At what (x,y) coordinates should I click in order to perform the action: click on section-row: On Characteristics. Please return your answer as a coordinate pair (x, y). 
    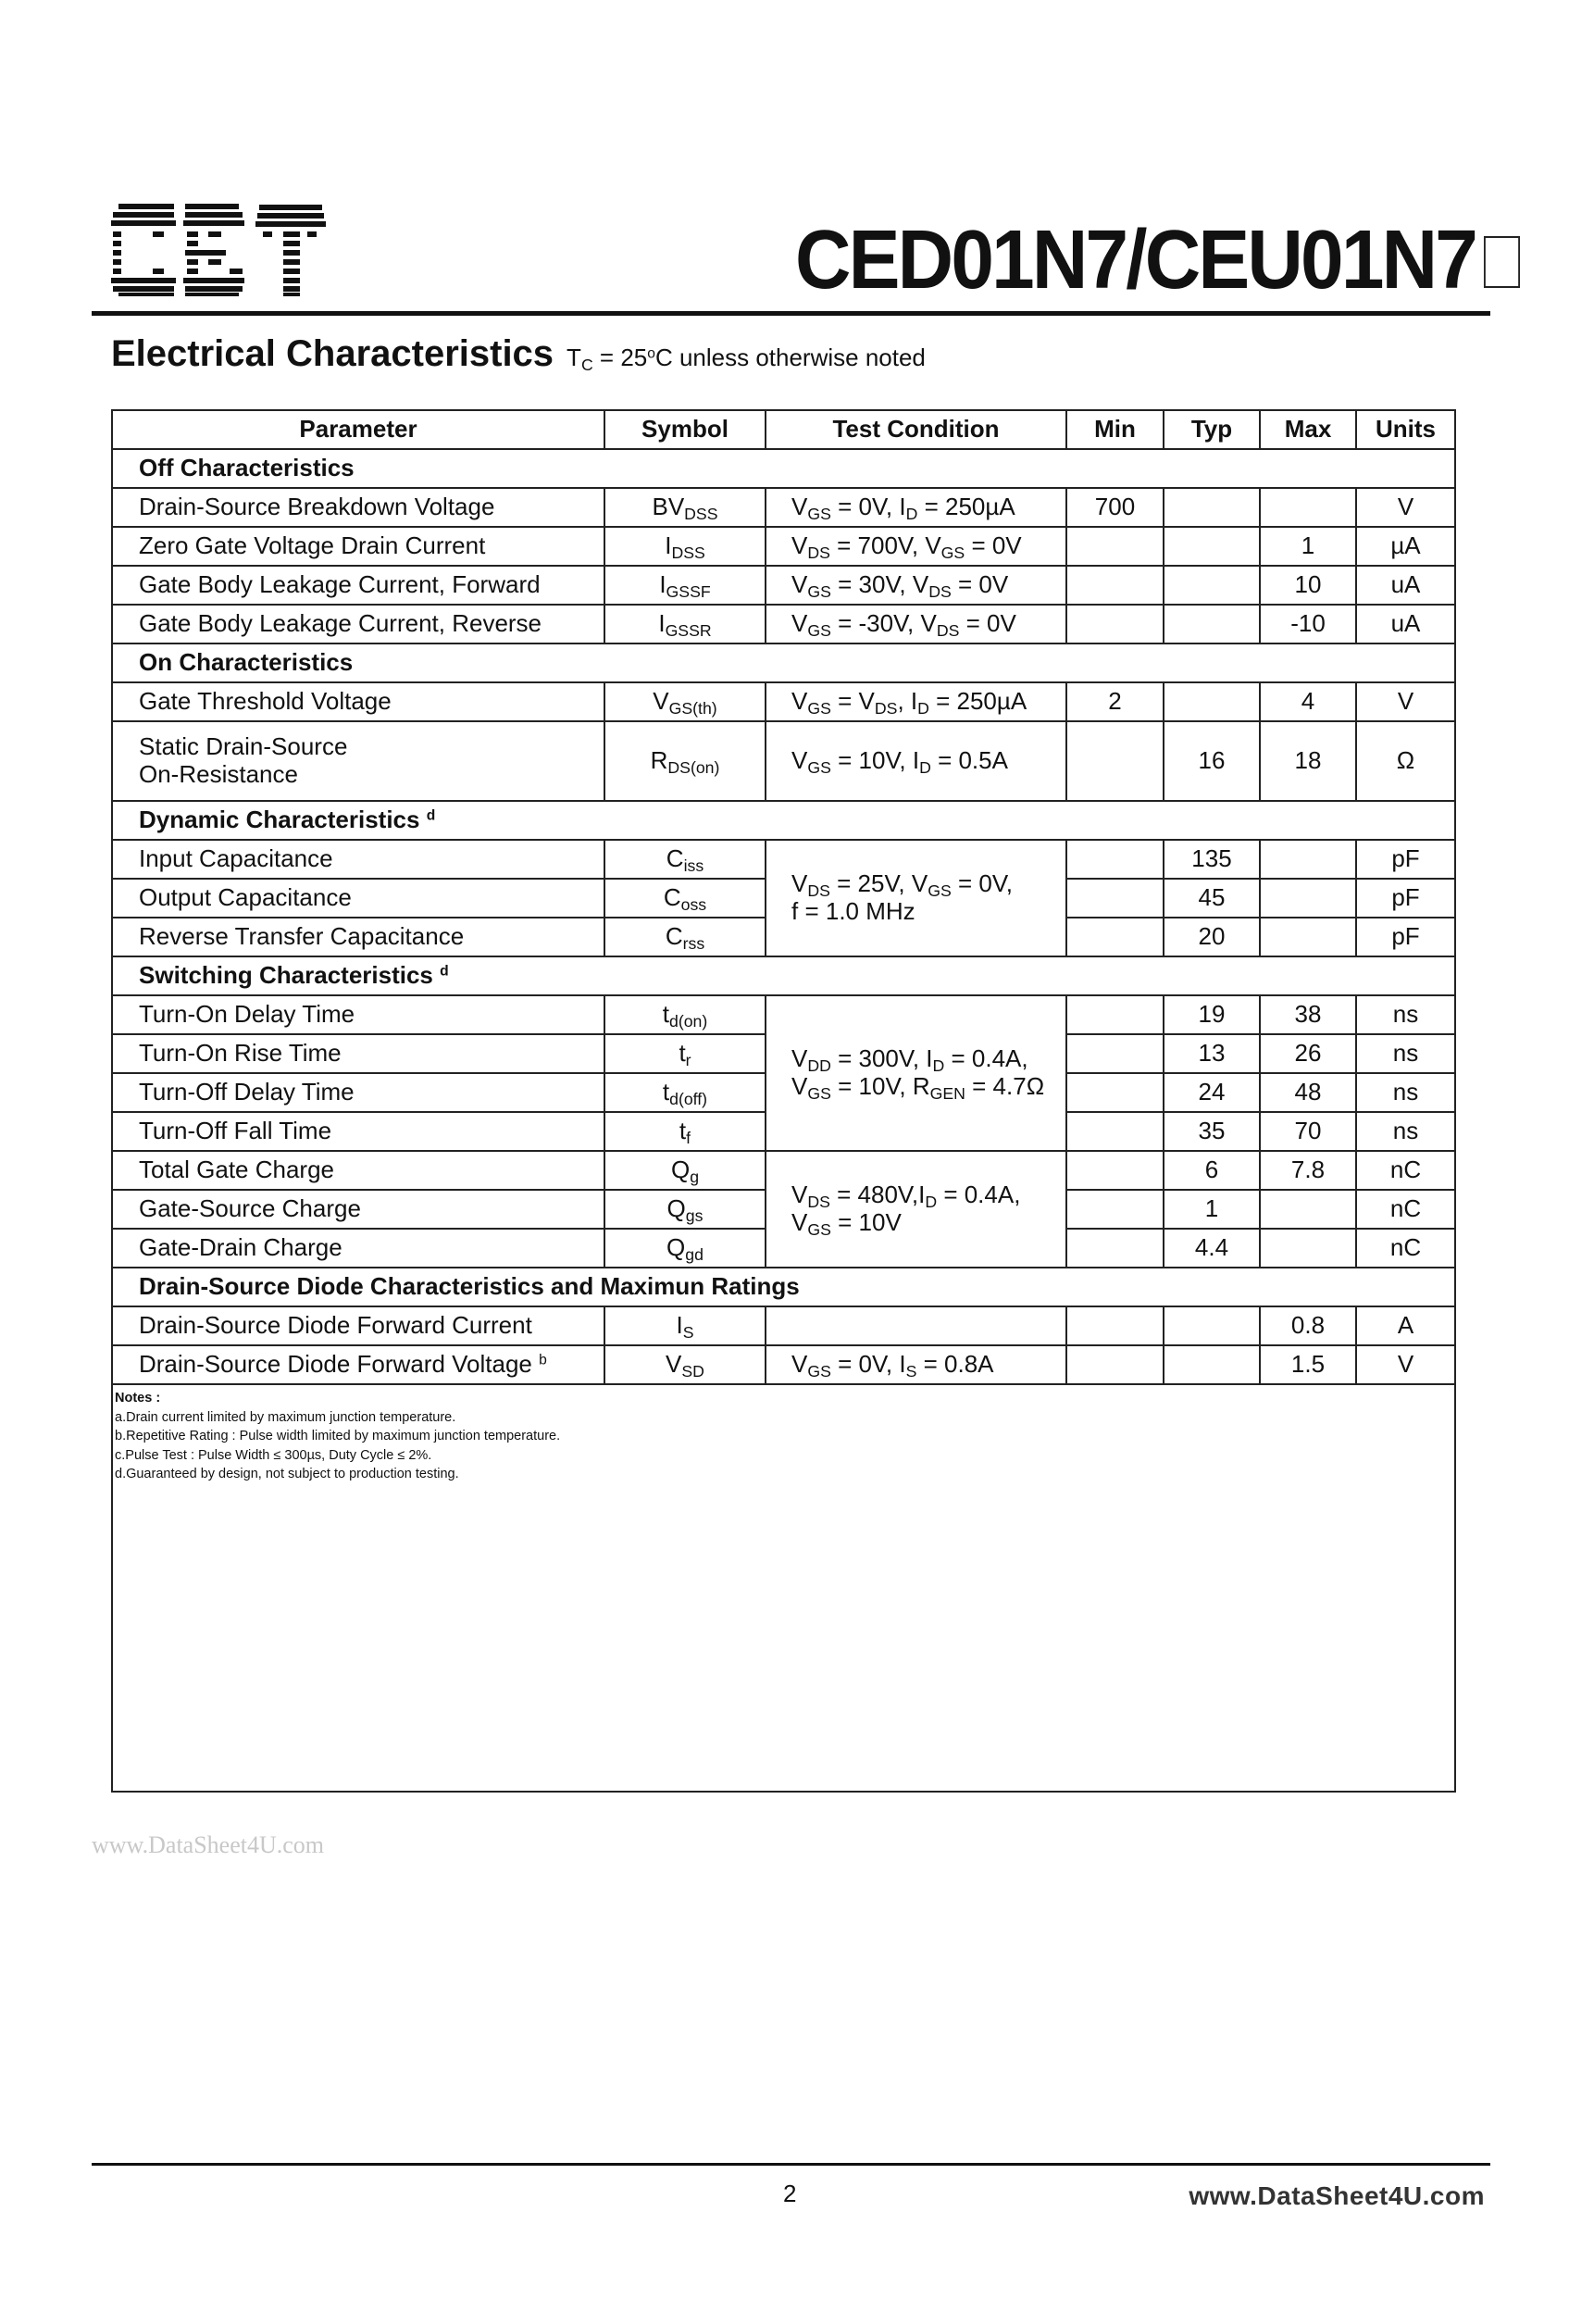
    Looking at the image, I should click on (783, 663).